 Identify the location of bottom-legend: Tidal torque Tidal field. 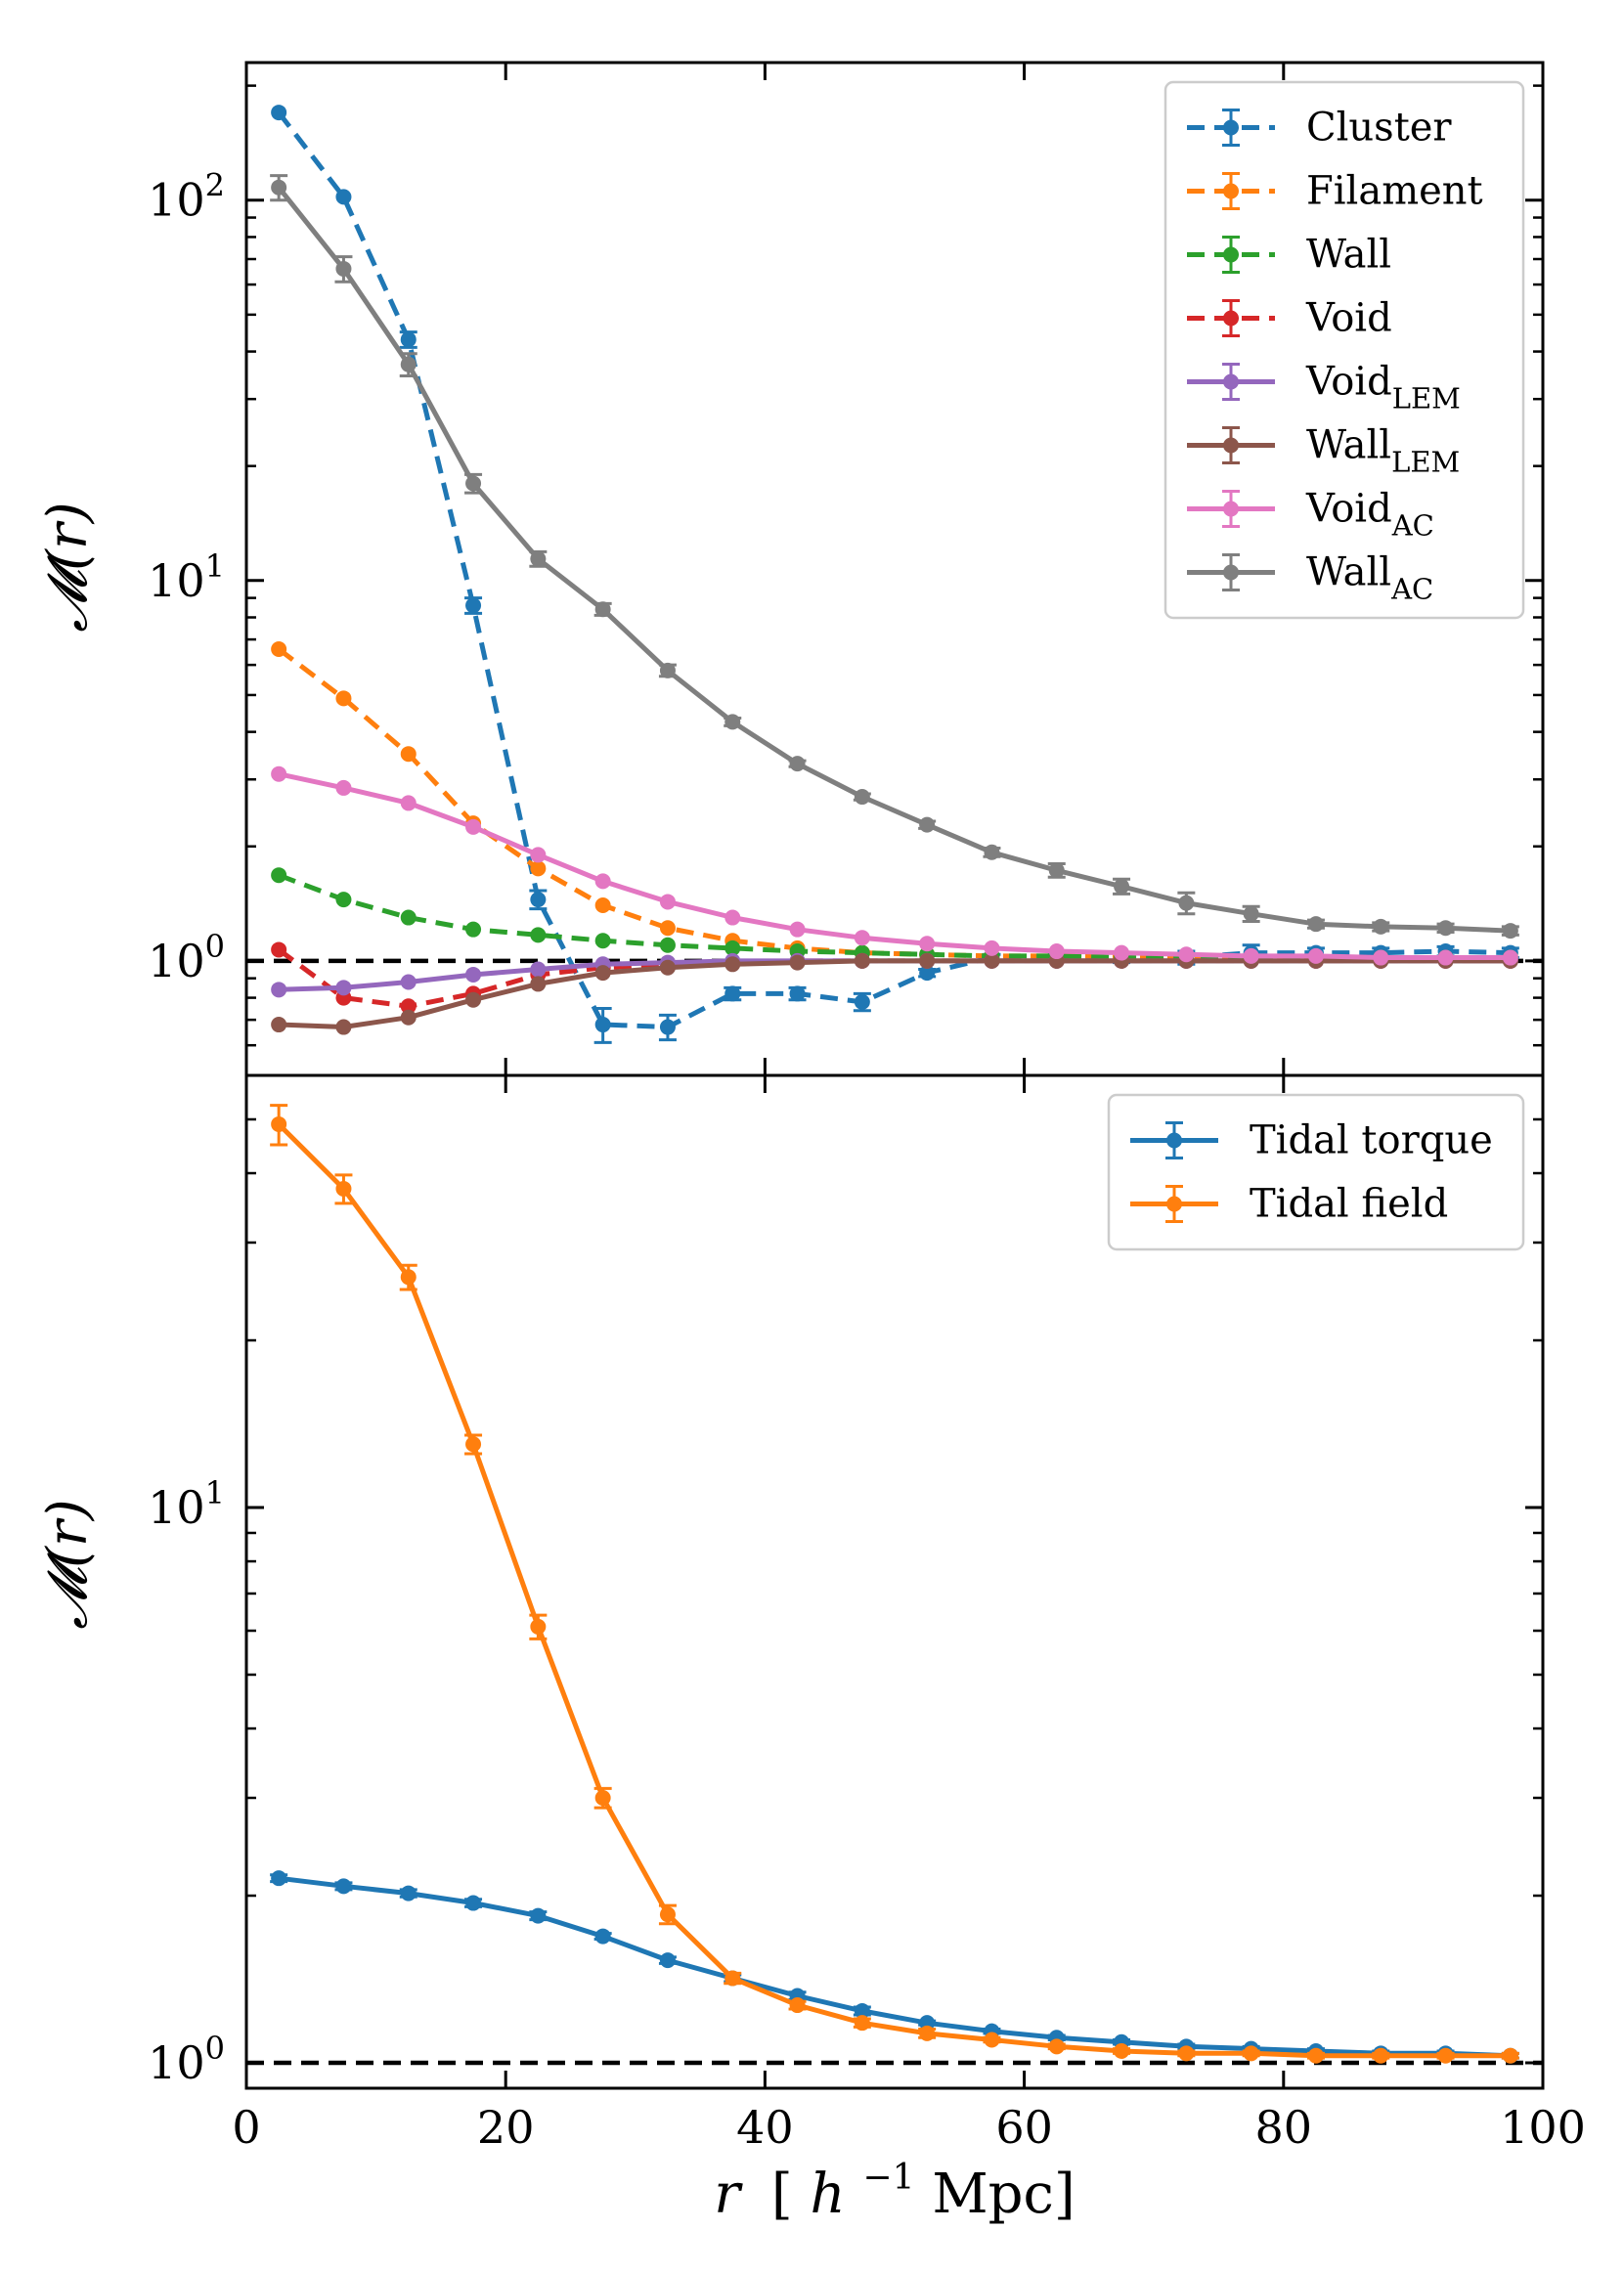
(1316, 1172).